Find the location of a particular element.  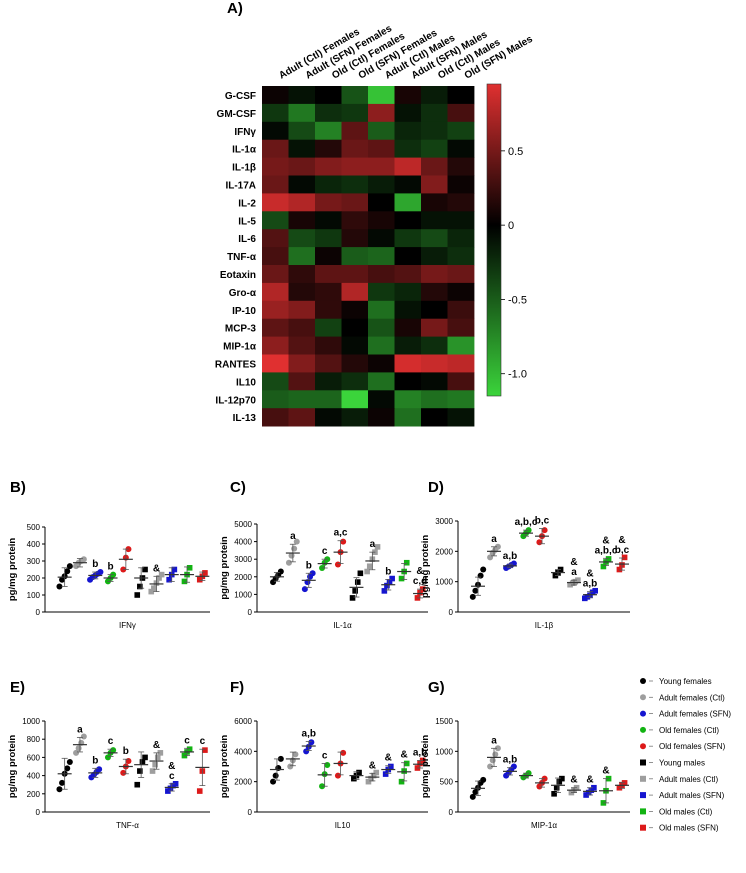

legend-label: Old males (Ctl) is located at coordinates (686, 811).